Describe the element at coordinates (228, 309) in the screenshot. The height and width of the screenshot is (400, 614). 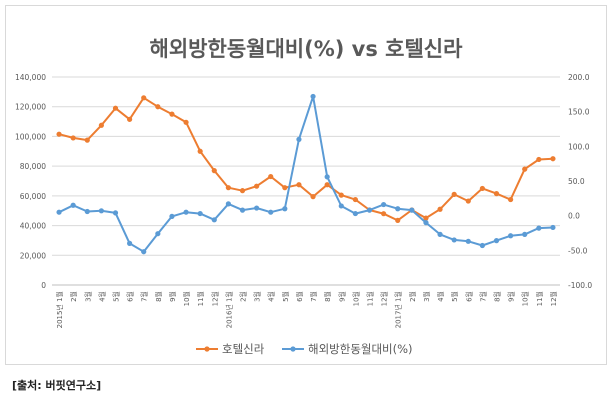
I see `x-tick-label: 2016년 1월` at that location.